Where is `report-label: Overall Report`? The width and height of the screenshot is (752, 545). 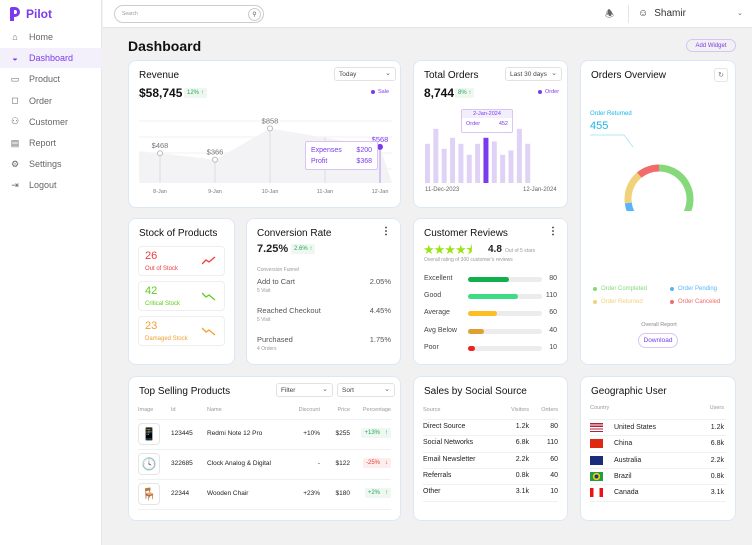
report-label: Overall Report is located at coordinates (659, 325).